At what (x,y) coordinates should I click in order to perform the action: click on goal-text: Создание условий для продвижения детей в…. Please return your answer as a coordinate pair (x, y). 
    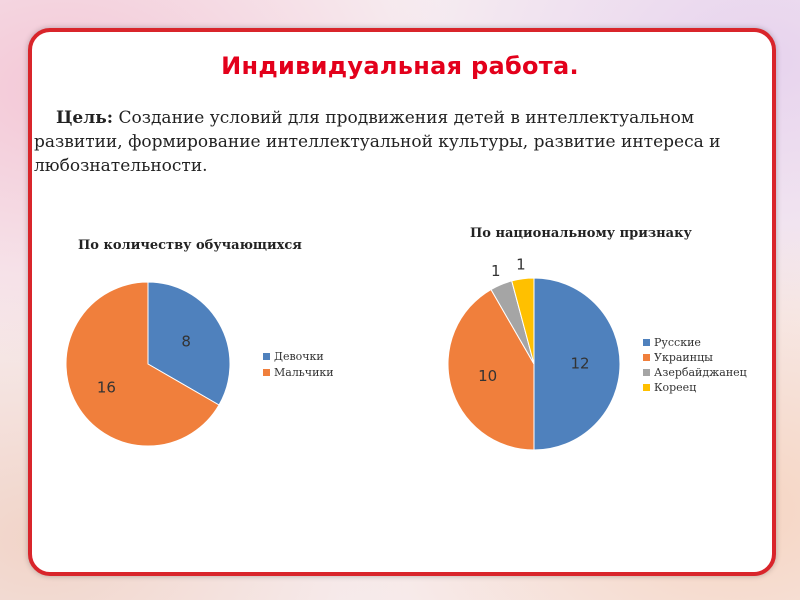
    Looking at the image, I should click on (377, 142).